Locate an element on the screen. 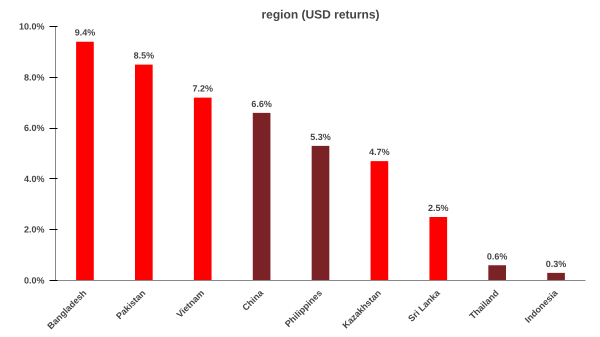  y-tick-label: 10.0% is located at coordinates (31, 27).